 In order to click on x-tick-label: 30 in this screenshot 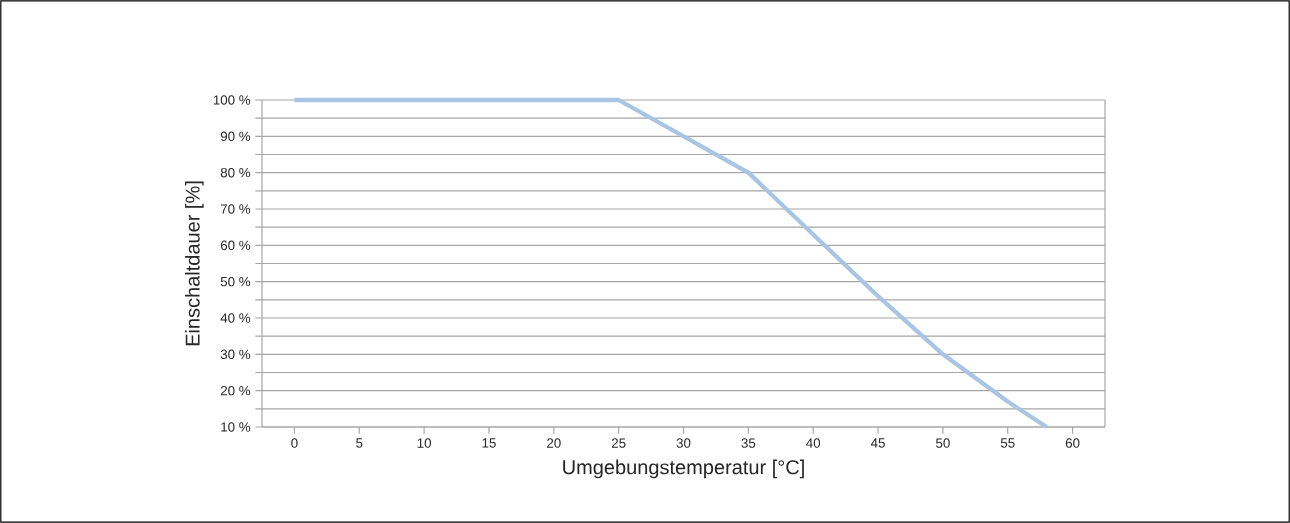, I will do `click(683, 443)`.